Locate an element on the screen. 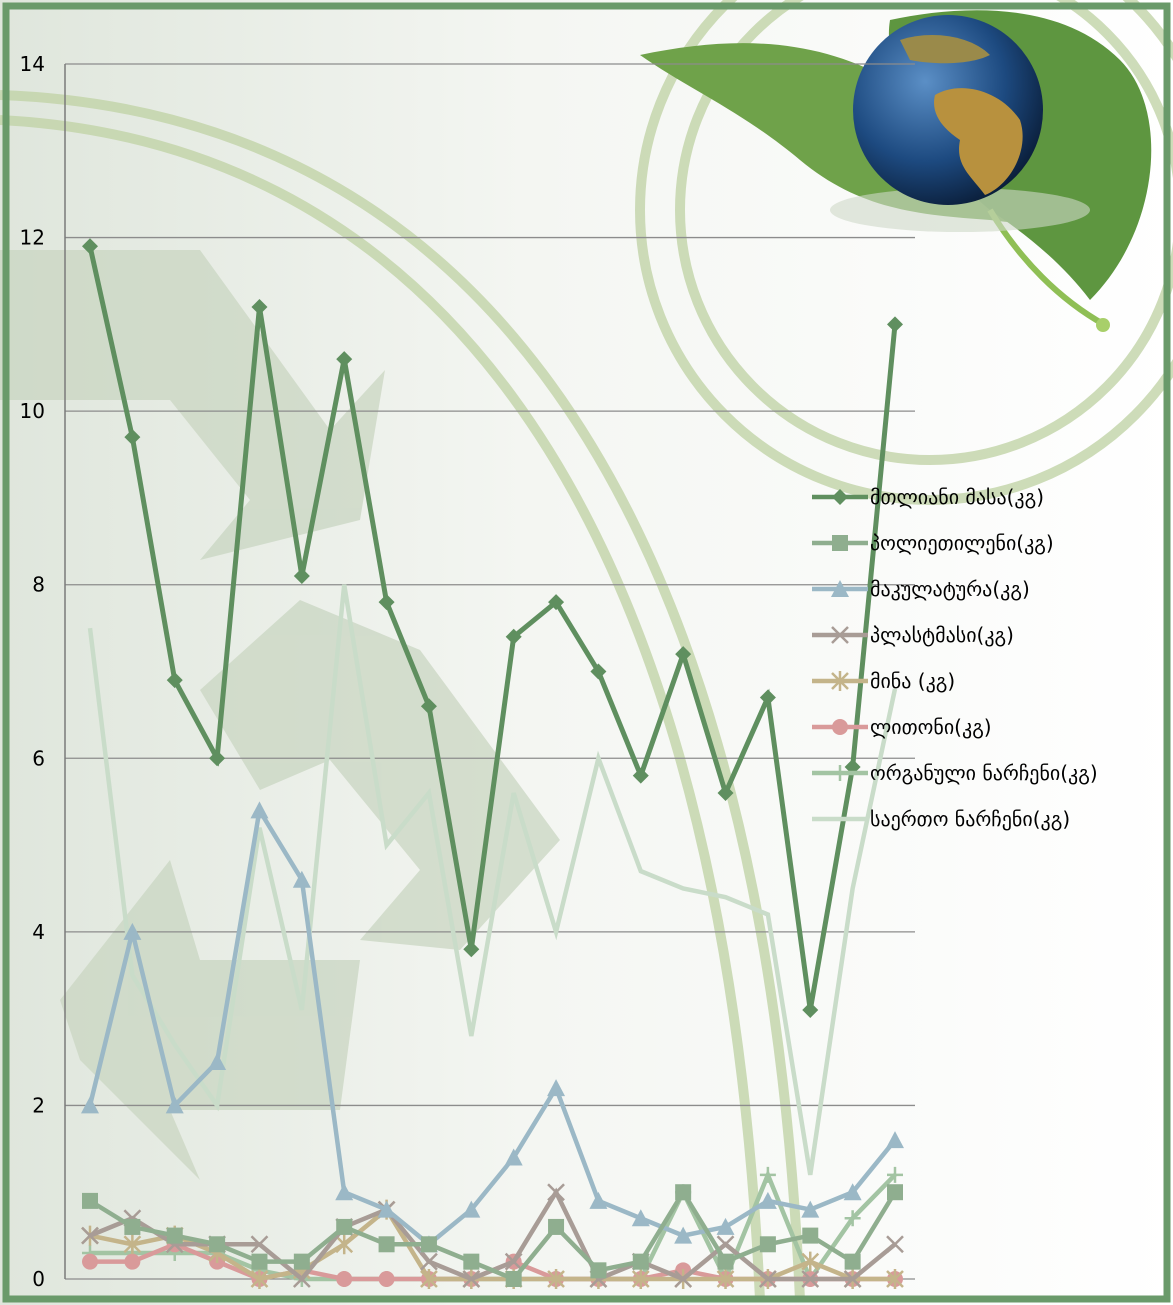  y-tick-label: 8 is located at coordinates (38, 585).